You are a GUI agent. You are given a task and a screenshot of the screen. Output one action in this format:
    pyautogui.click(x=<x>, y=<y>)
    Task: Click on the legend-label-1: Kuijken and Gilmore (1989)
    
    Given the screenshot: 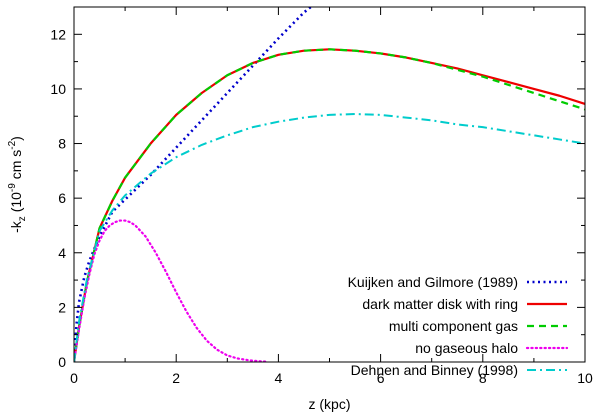 What is the action you would take?
    pyautogui.click(x=433, y=282)
    